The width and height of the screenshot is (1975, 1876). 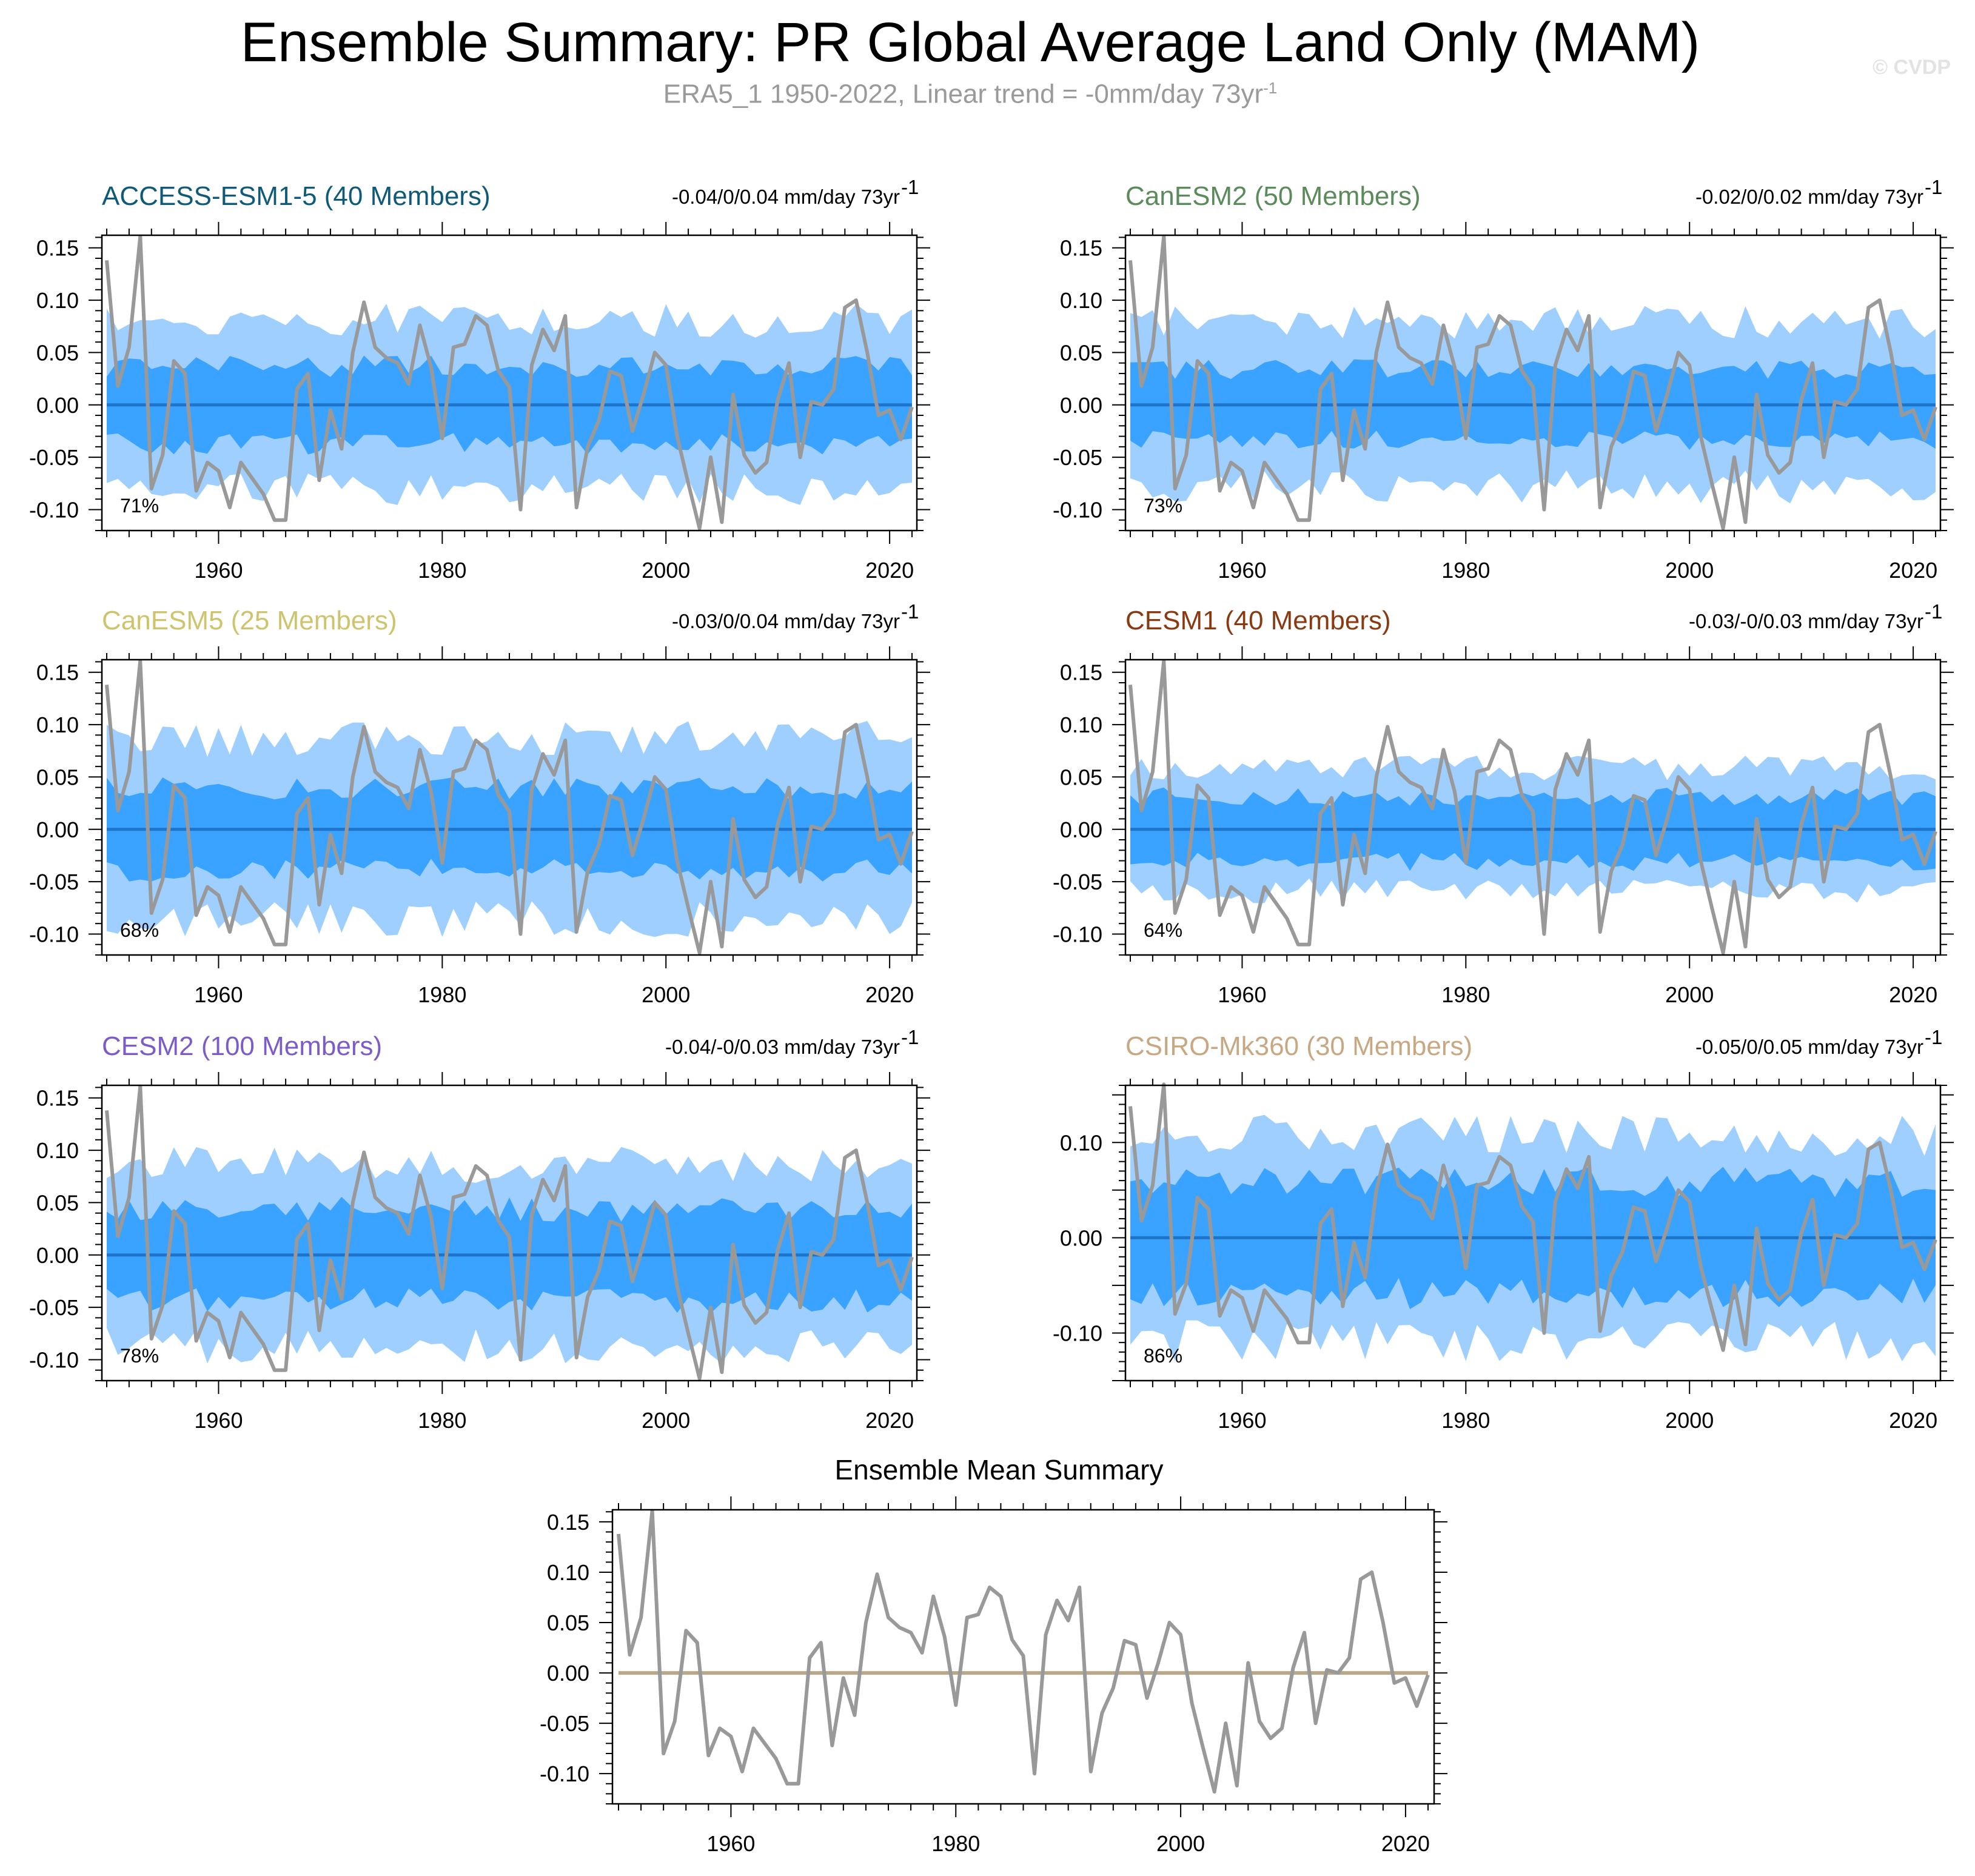 What do you see at coordinates (249, 620) in the screenshot?
I see `panel-title: CanESM5 (25 Members)` at bounding box center [249, 620].